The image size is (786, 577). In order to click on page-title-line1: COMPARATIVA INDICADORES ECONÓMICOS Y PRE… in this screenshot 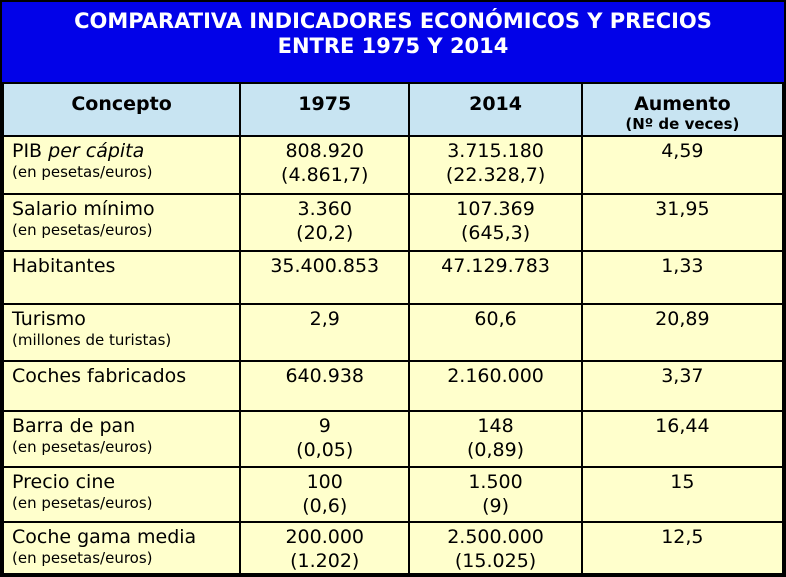, I will do `click(393, 21)`.